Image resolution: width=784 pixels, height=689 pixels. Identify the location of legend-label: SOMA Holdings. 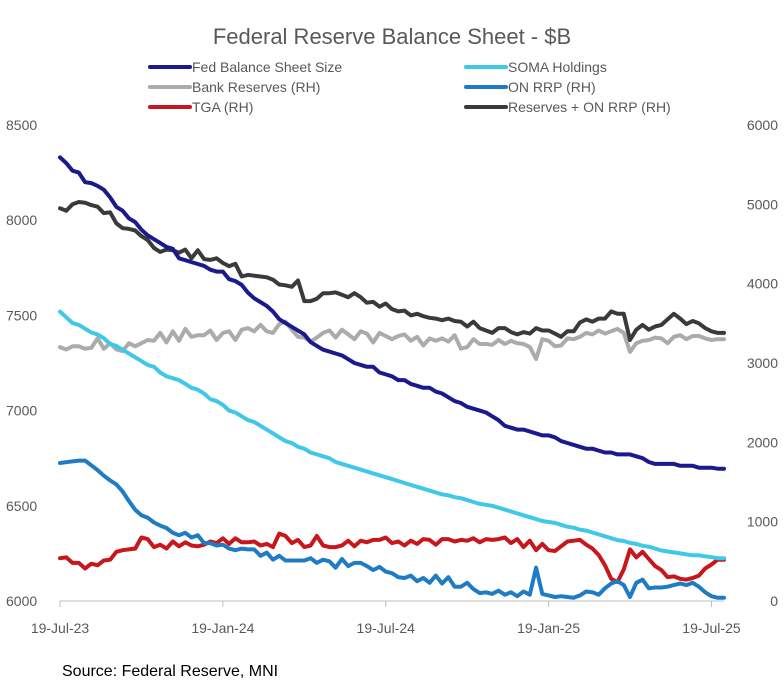
(557, 67).